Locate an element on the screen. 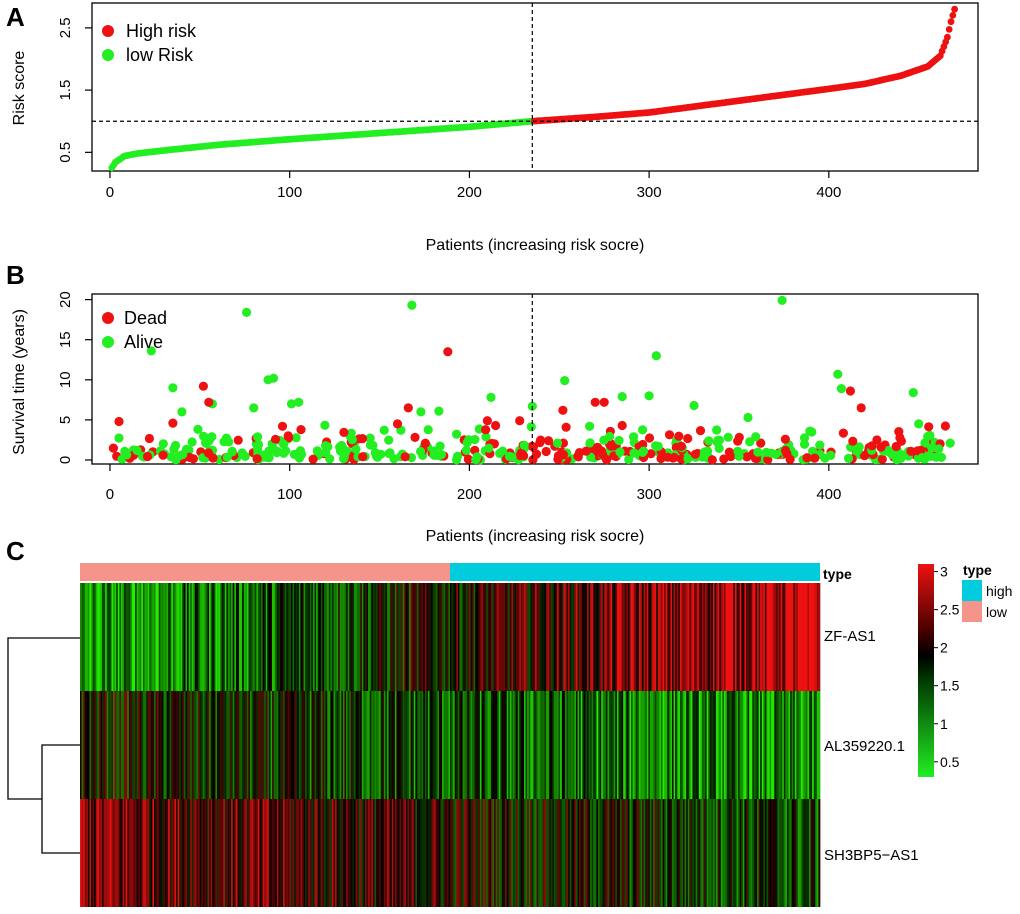 The image size is (1020, 914). legend-alive-dot is located at coordinates (108, 342).